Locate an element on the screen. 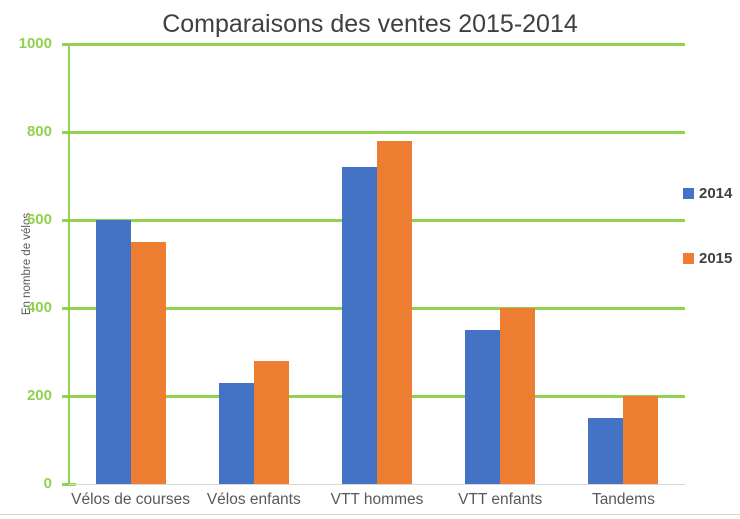 Image resolution: width=740 pixels, height=519 pixels. y-tick-label-1000: 1000 is located at coordinates (35, 43).